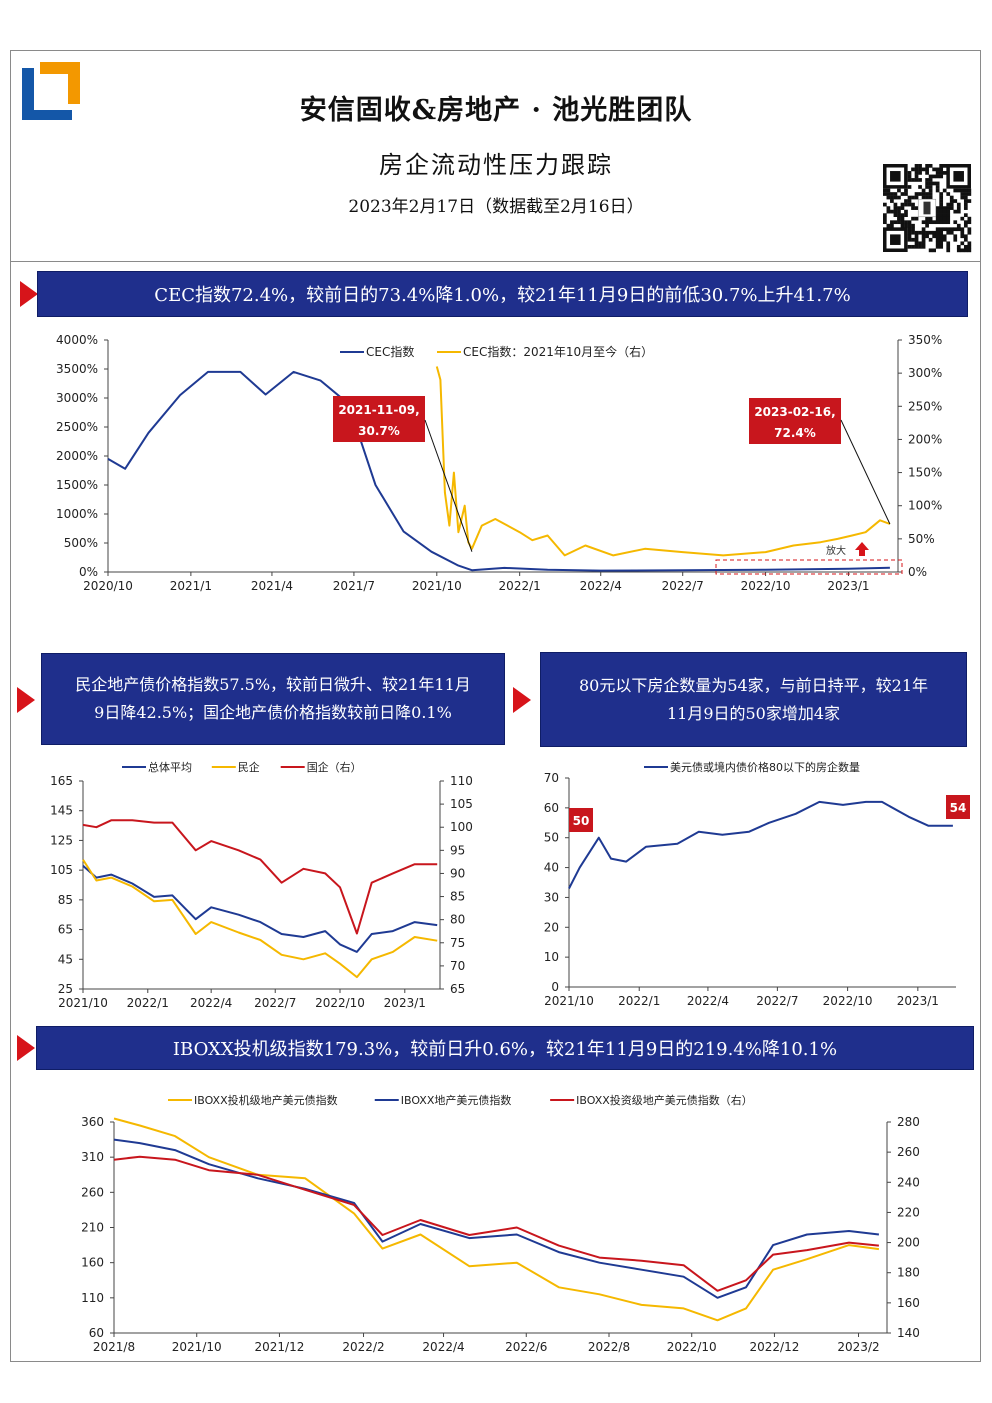 The width and height of the screenshot is (992, 1403). What do you see at coordinates (457, 989) in the screenshot?
I see `y-tick-label-right: 65` at bounding box center [457, 989].